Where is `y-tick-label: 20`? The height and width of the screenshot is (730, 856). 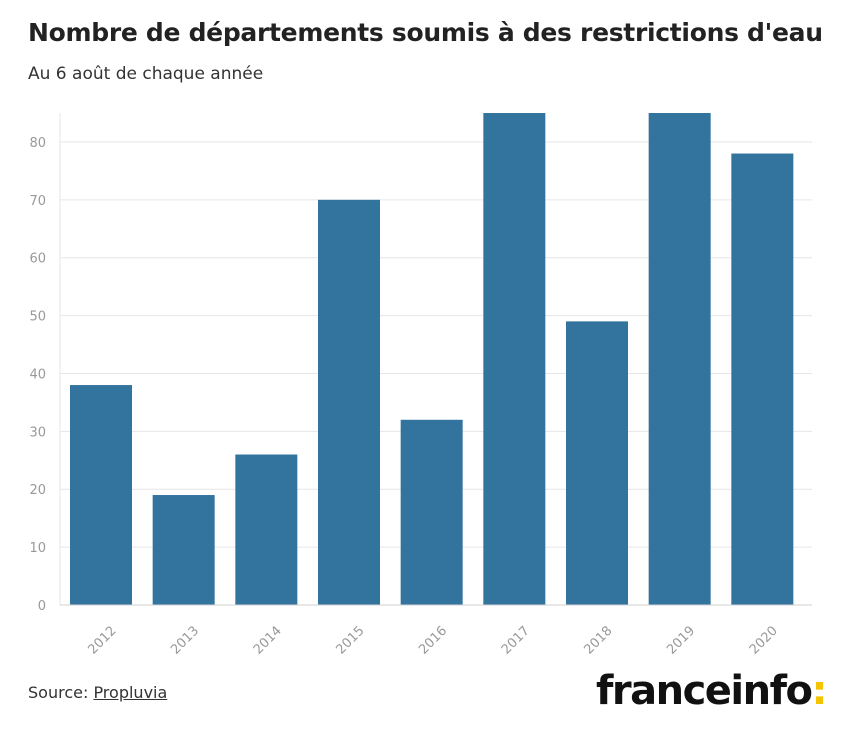
y-tick-label: 20 is located at coordinates (37, 490).